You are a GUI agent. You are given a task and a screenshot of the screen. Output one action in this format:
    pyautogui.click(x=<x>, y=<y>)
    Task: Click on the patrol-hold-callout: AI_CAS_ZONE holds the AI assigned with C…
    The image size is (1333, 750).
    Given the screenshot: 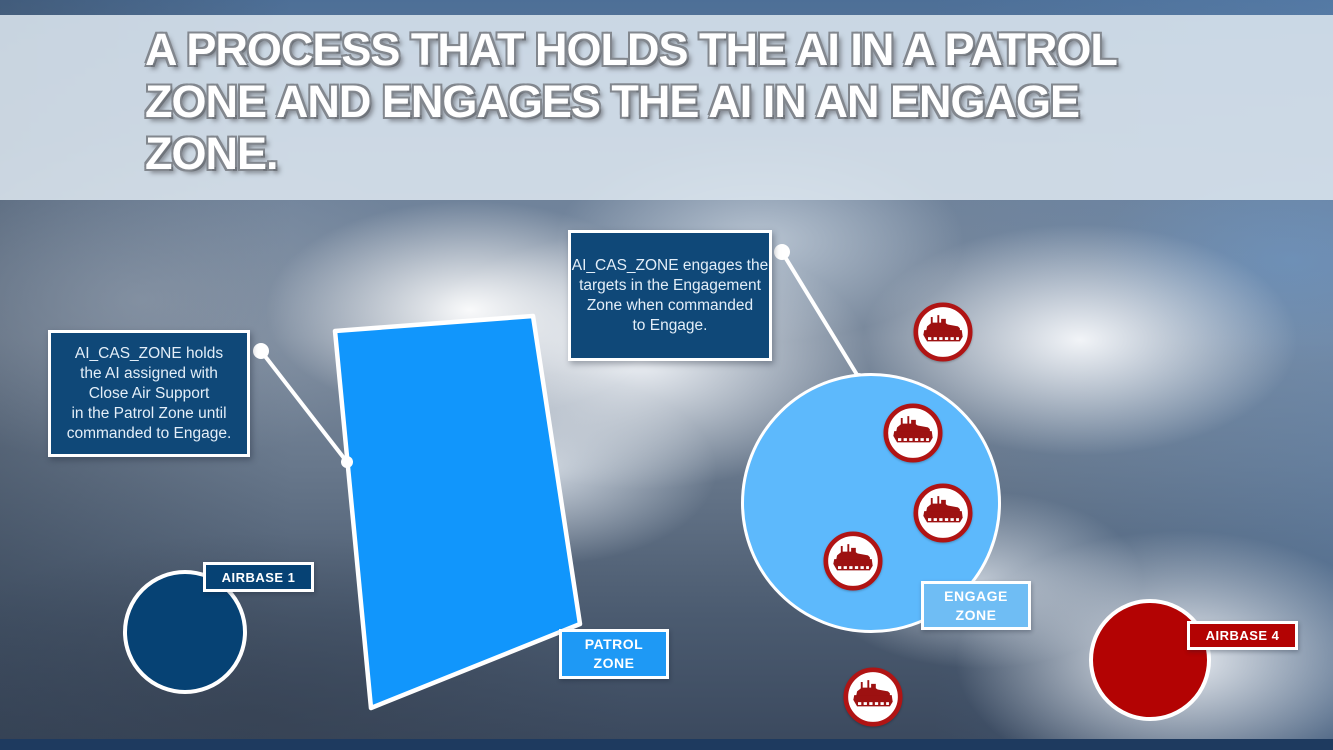 What is the action you would take?
    pyautogui.click(x=149, y=393)
    